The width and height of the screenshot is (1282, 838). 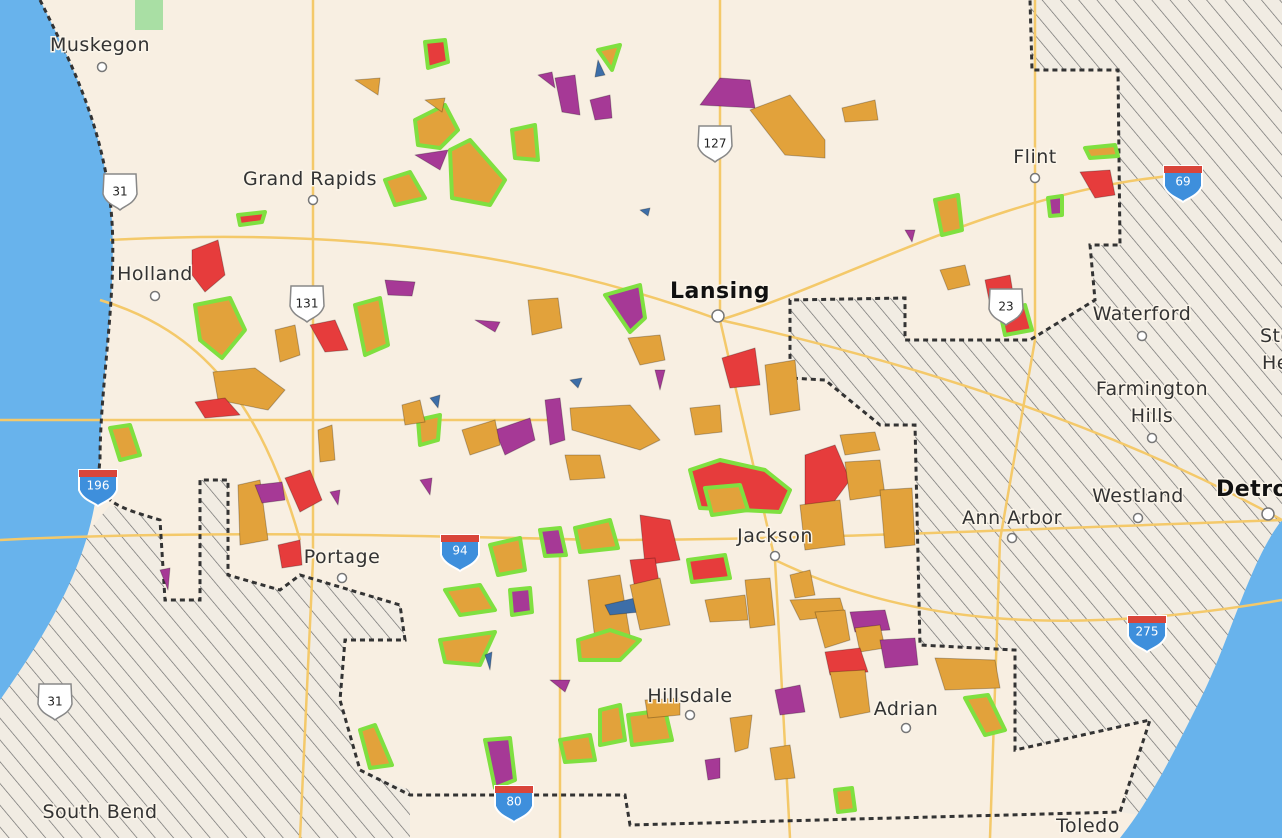 What do you see at coordinates (155, 274) in the screenshot?
I see `city-label: Holland` at bounding box center [155, 274].